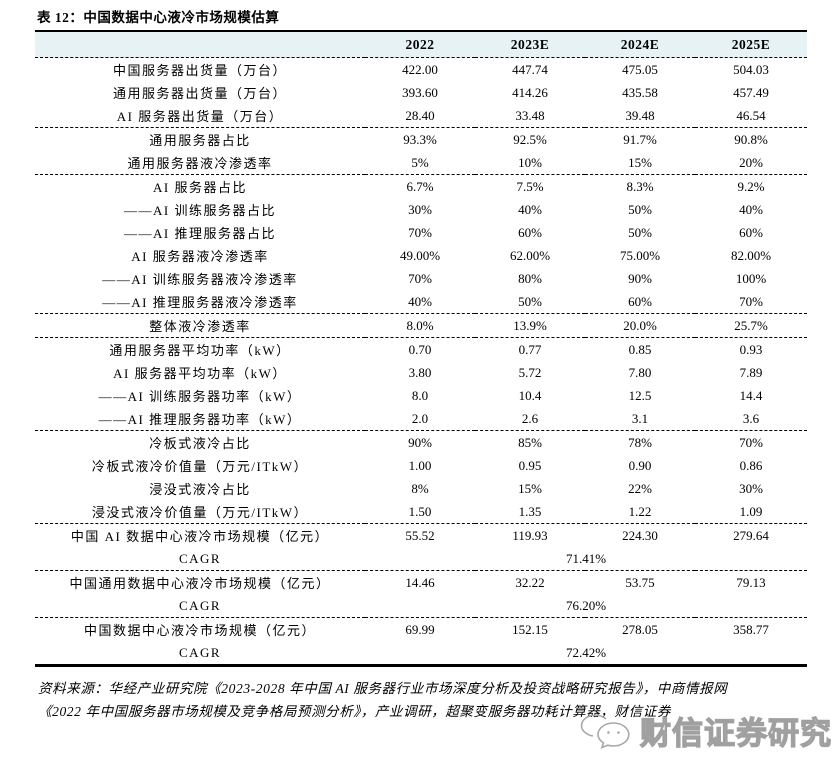 The width and height of the screenshot is (840, 758). What do you see at coordinates (200, 419) in the screenshot?
I see `row-label: ——AI 推理服务器功率（kW）` at bounding box center [200, 419].